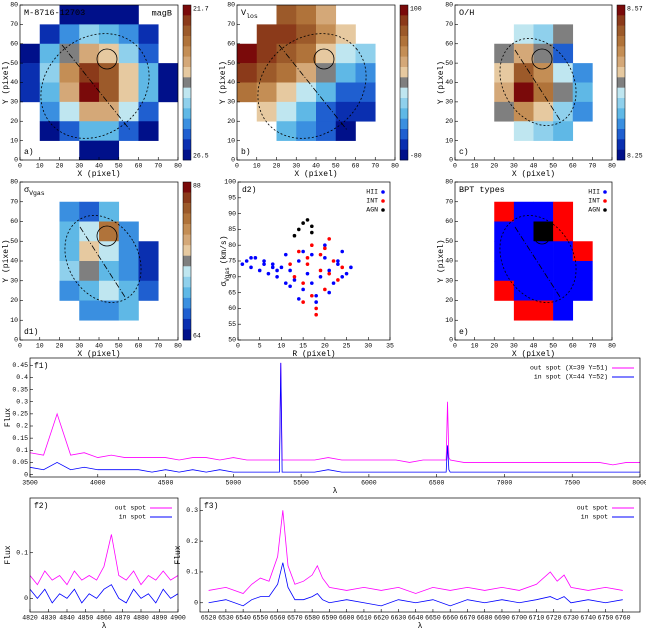 This screenshot has height=636, width=646. What do you see at coordinates (553, 346) in the screenshot?
I see `x-tick-label: 50` at bounding box center [553, 346].